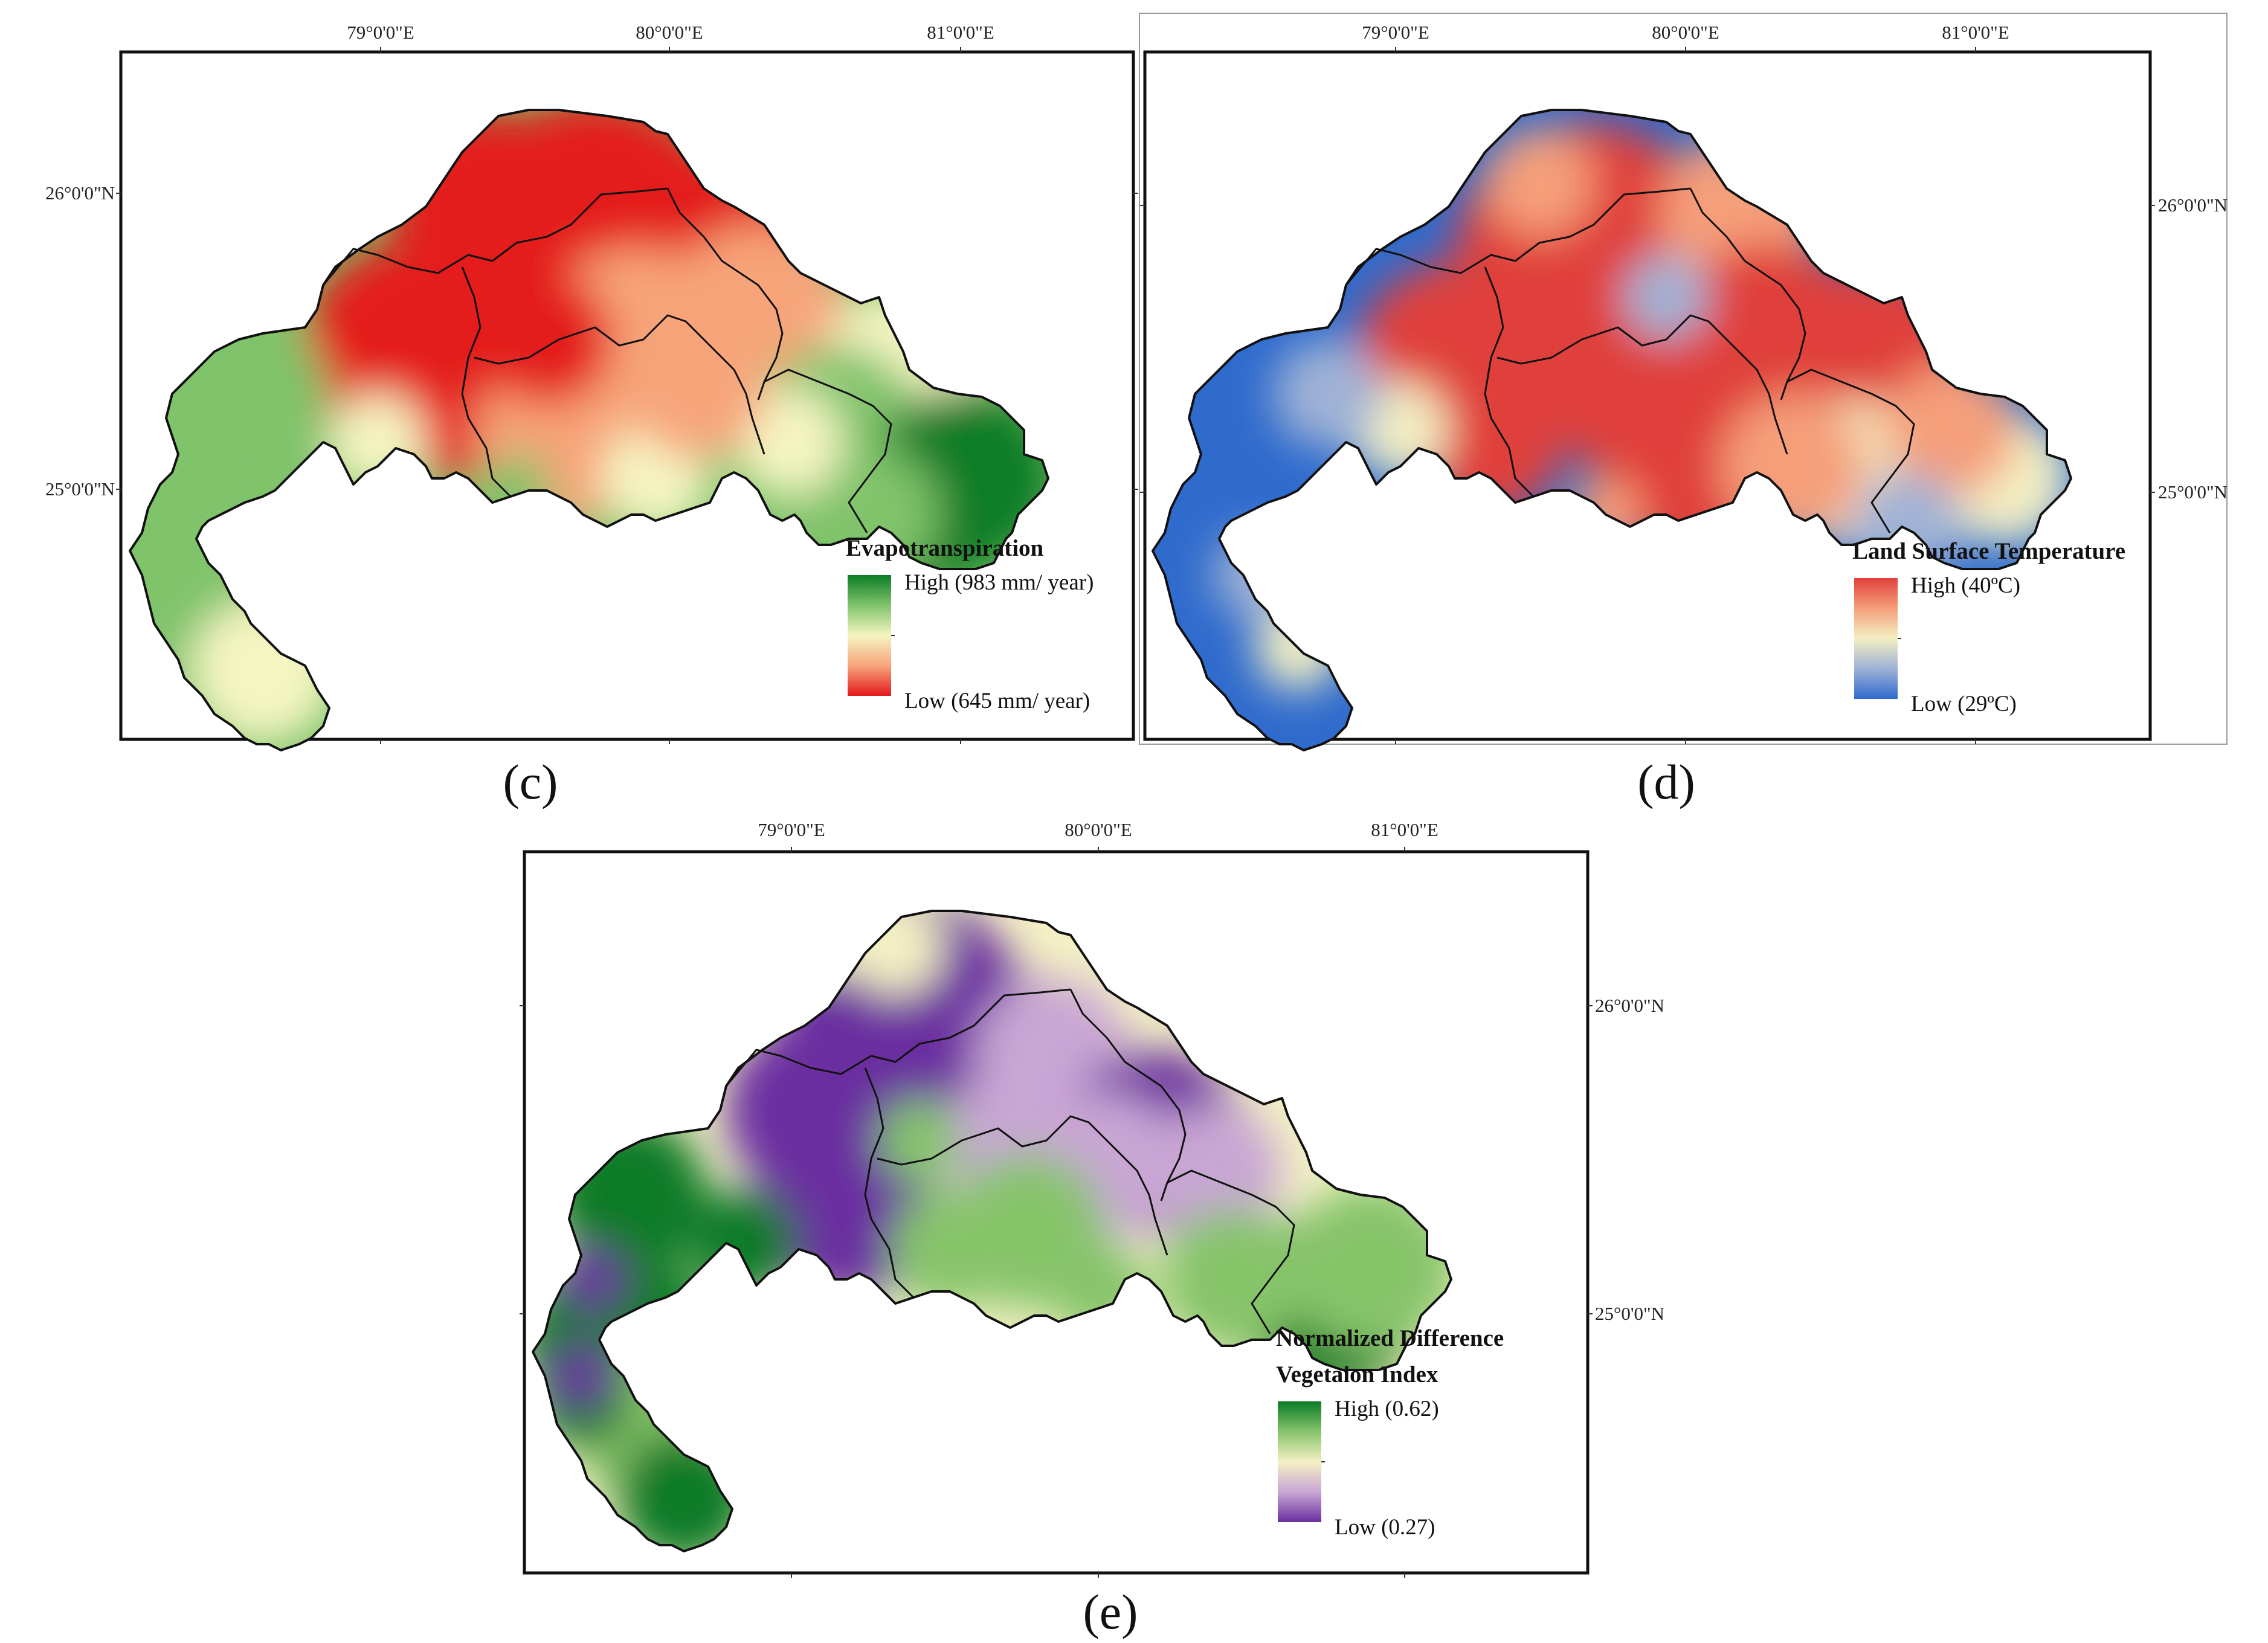 The height and width of the screenshot is (1643, 2268). I want to click on panel-c-legend-high: High (983 mm/ year), so click(999, 582).